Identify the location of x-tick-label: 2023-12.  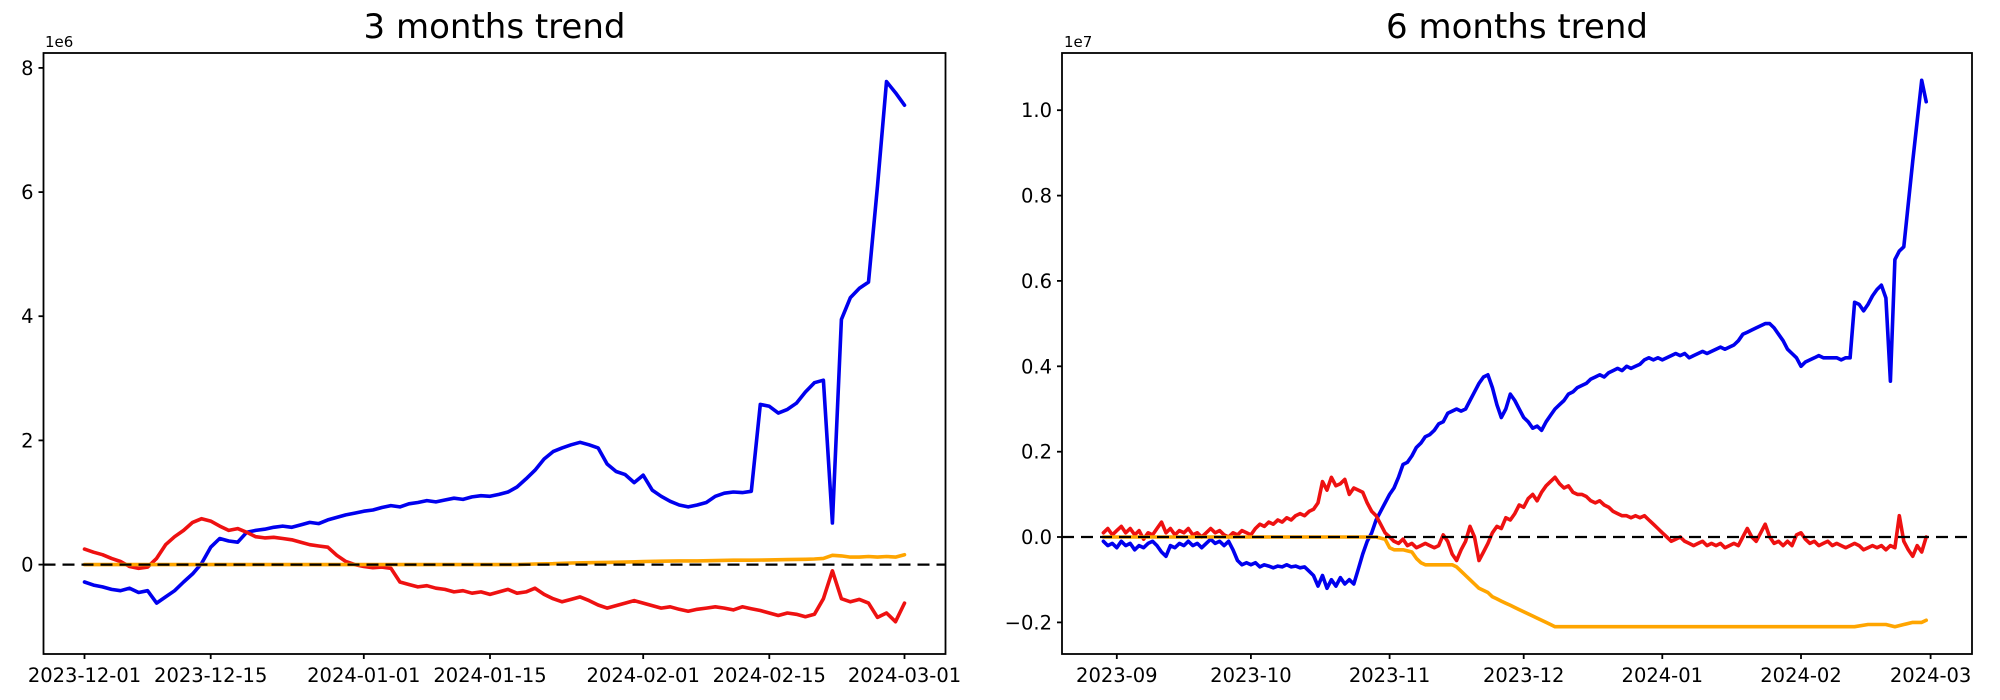
(1523, 675).